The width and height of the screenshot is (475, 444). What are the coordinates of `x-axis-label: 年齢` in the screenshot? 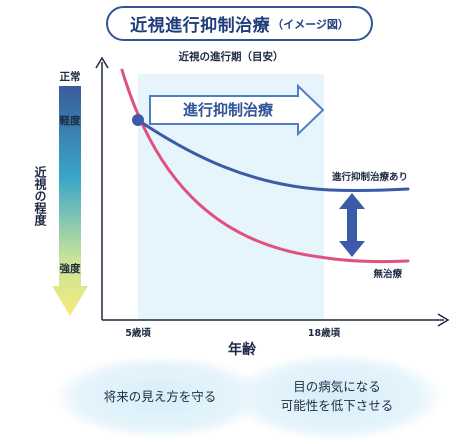 It's located at (242, 349).